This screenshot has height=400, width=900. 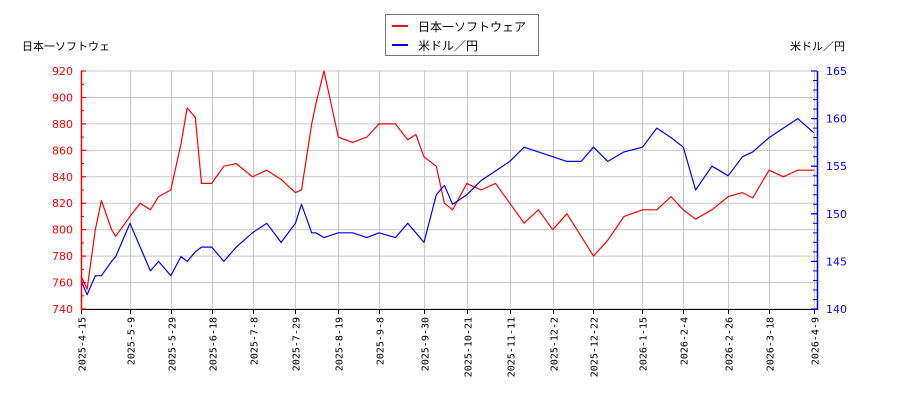 I want to click on svg-text: 900, so click(x=62, y=97).